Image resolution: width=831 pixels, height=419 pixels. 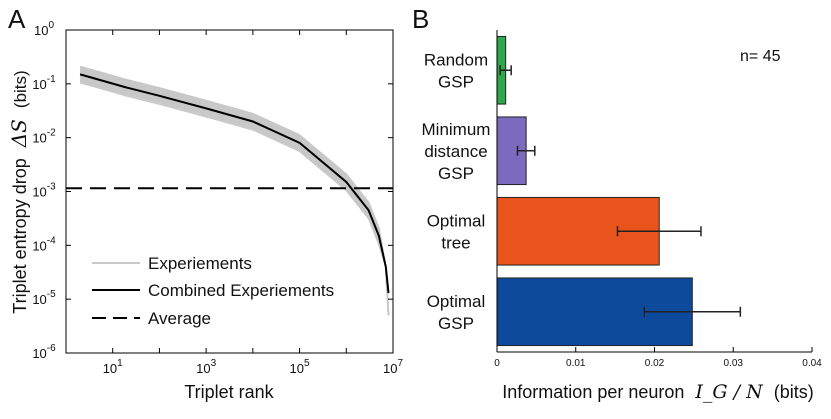 What do you see at coordinates (456, 70) in the screenshot?
I see `category-label: Random GSP` at bounding box center [456, 70].